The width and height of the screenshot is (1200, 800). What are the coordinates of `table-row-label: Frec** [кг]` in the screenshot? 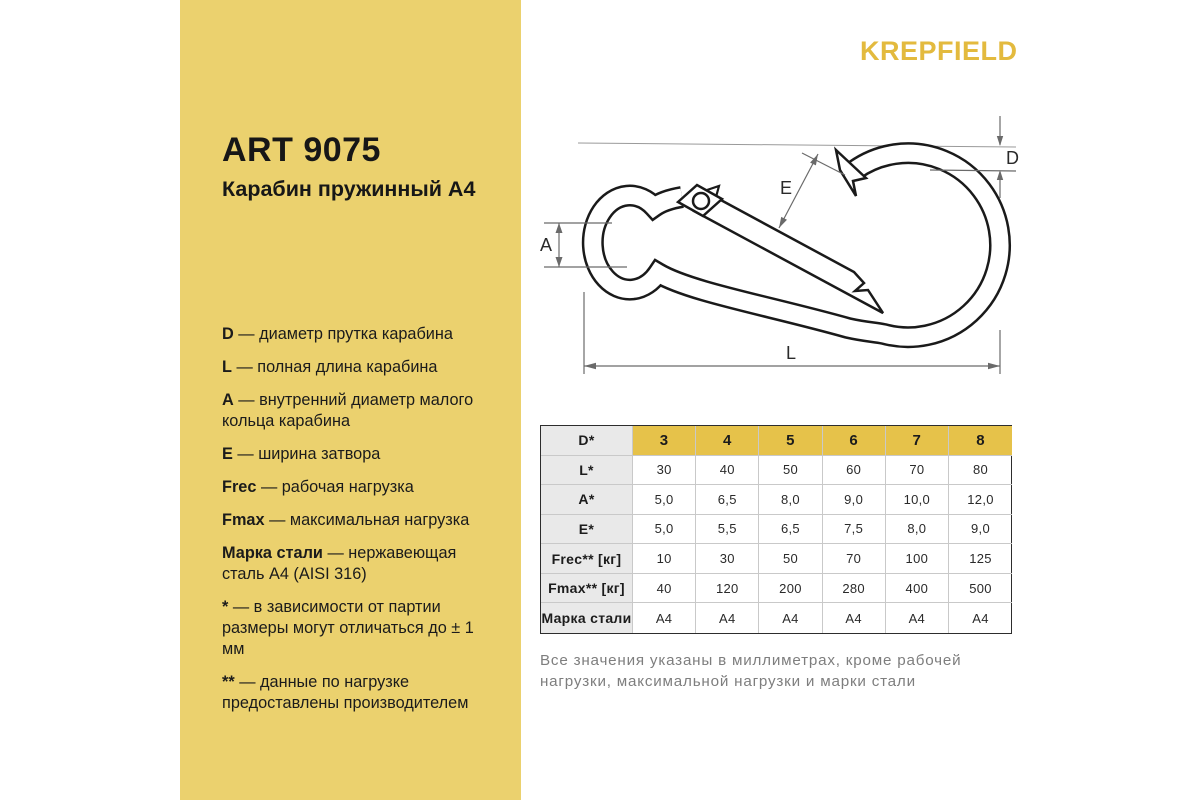 It's located at (587, 559).